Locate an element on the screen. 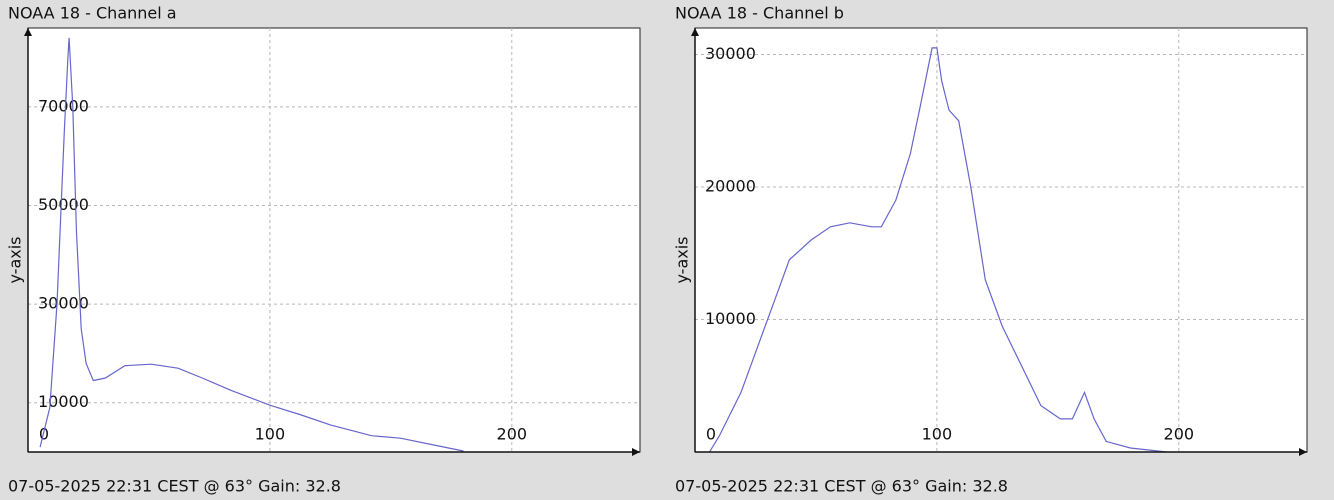  y-tick-label: 50000 is located at coordinates (63, 204).